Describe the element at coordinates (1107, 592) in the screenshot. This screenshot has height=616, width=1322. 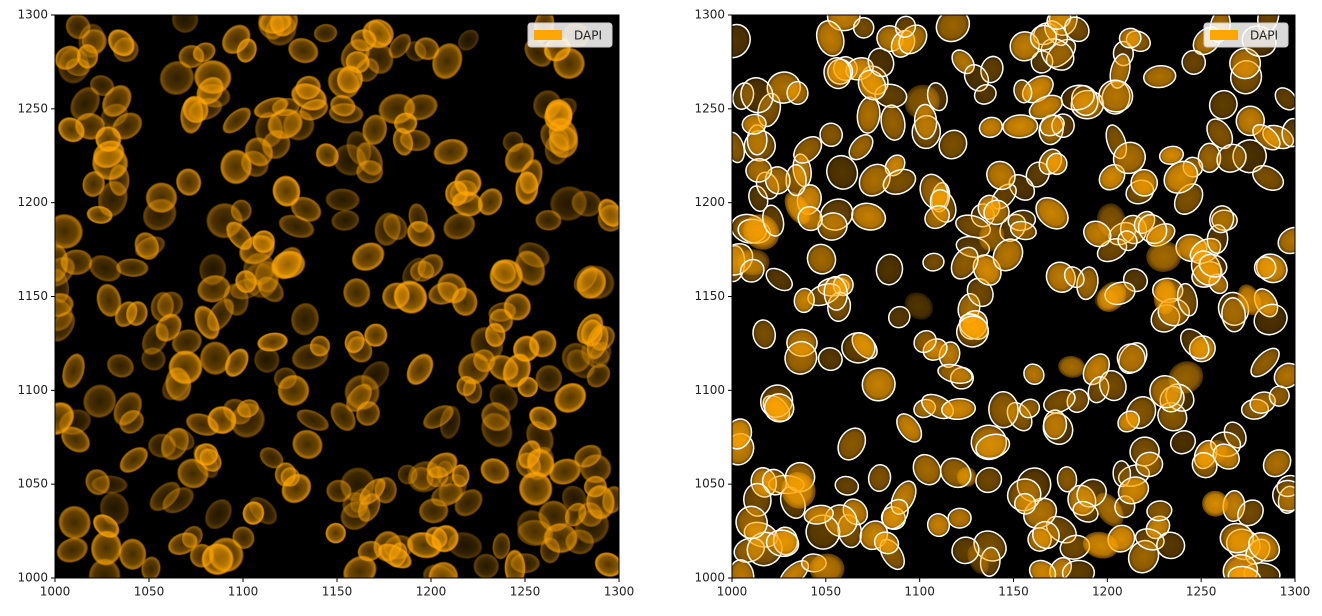
I see `x-tick-label: 1200` at that location.